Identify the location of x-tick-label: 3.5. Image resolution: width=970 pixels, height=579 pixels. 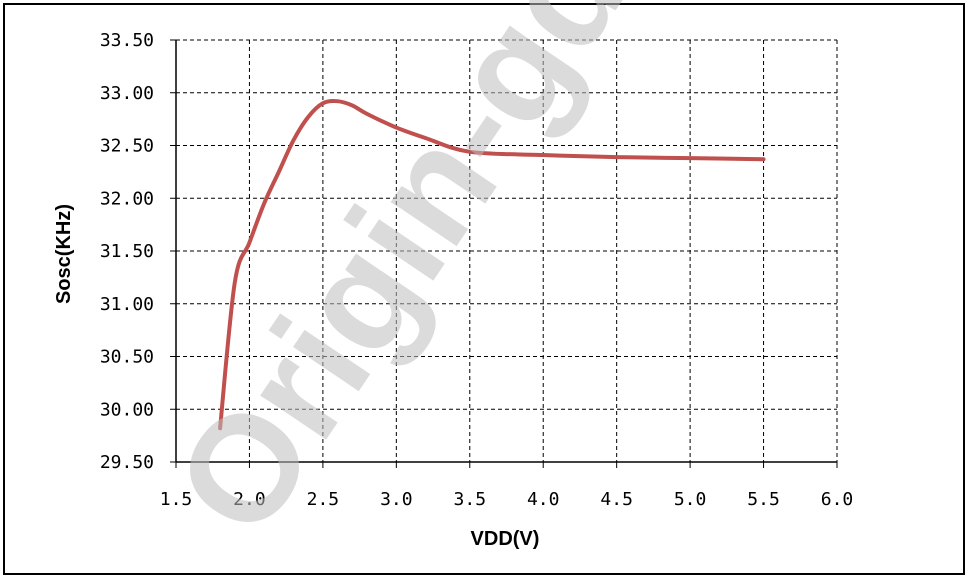
(470, 499).